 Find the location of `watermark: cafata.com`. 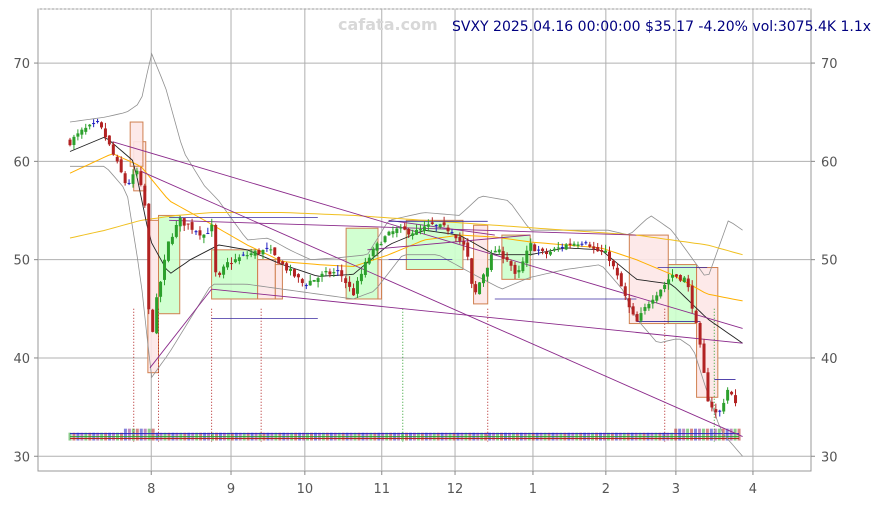

watermark: cafata.com is located at coordinates (388, 24).